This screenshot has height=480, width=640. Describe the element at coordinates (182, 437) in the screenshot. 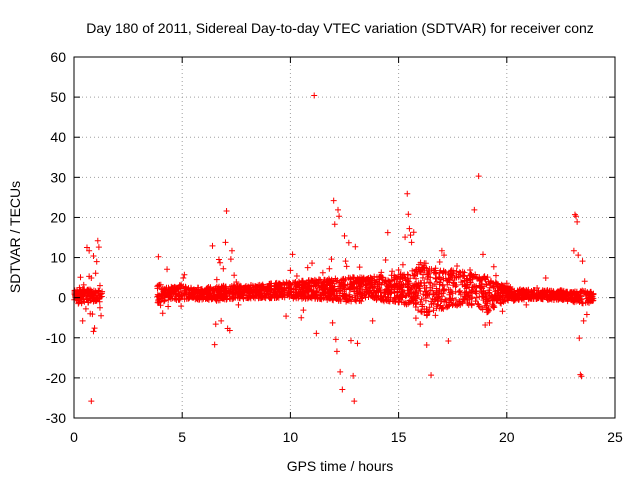

I see `x-tick-label: 5` at that location.